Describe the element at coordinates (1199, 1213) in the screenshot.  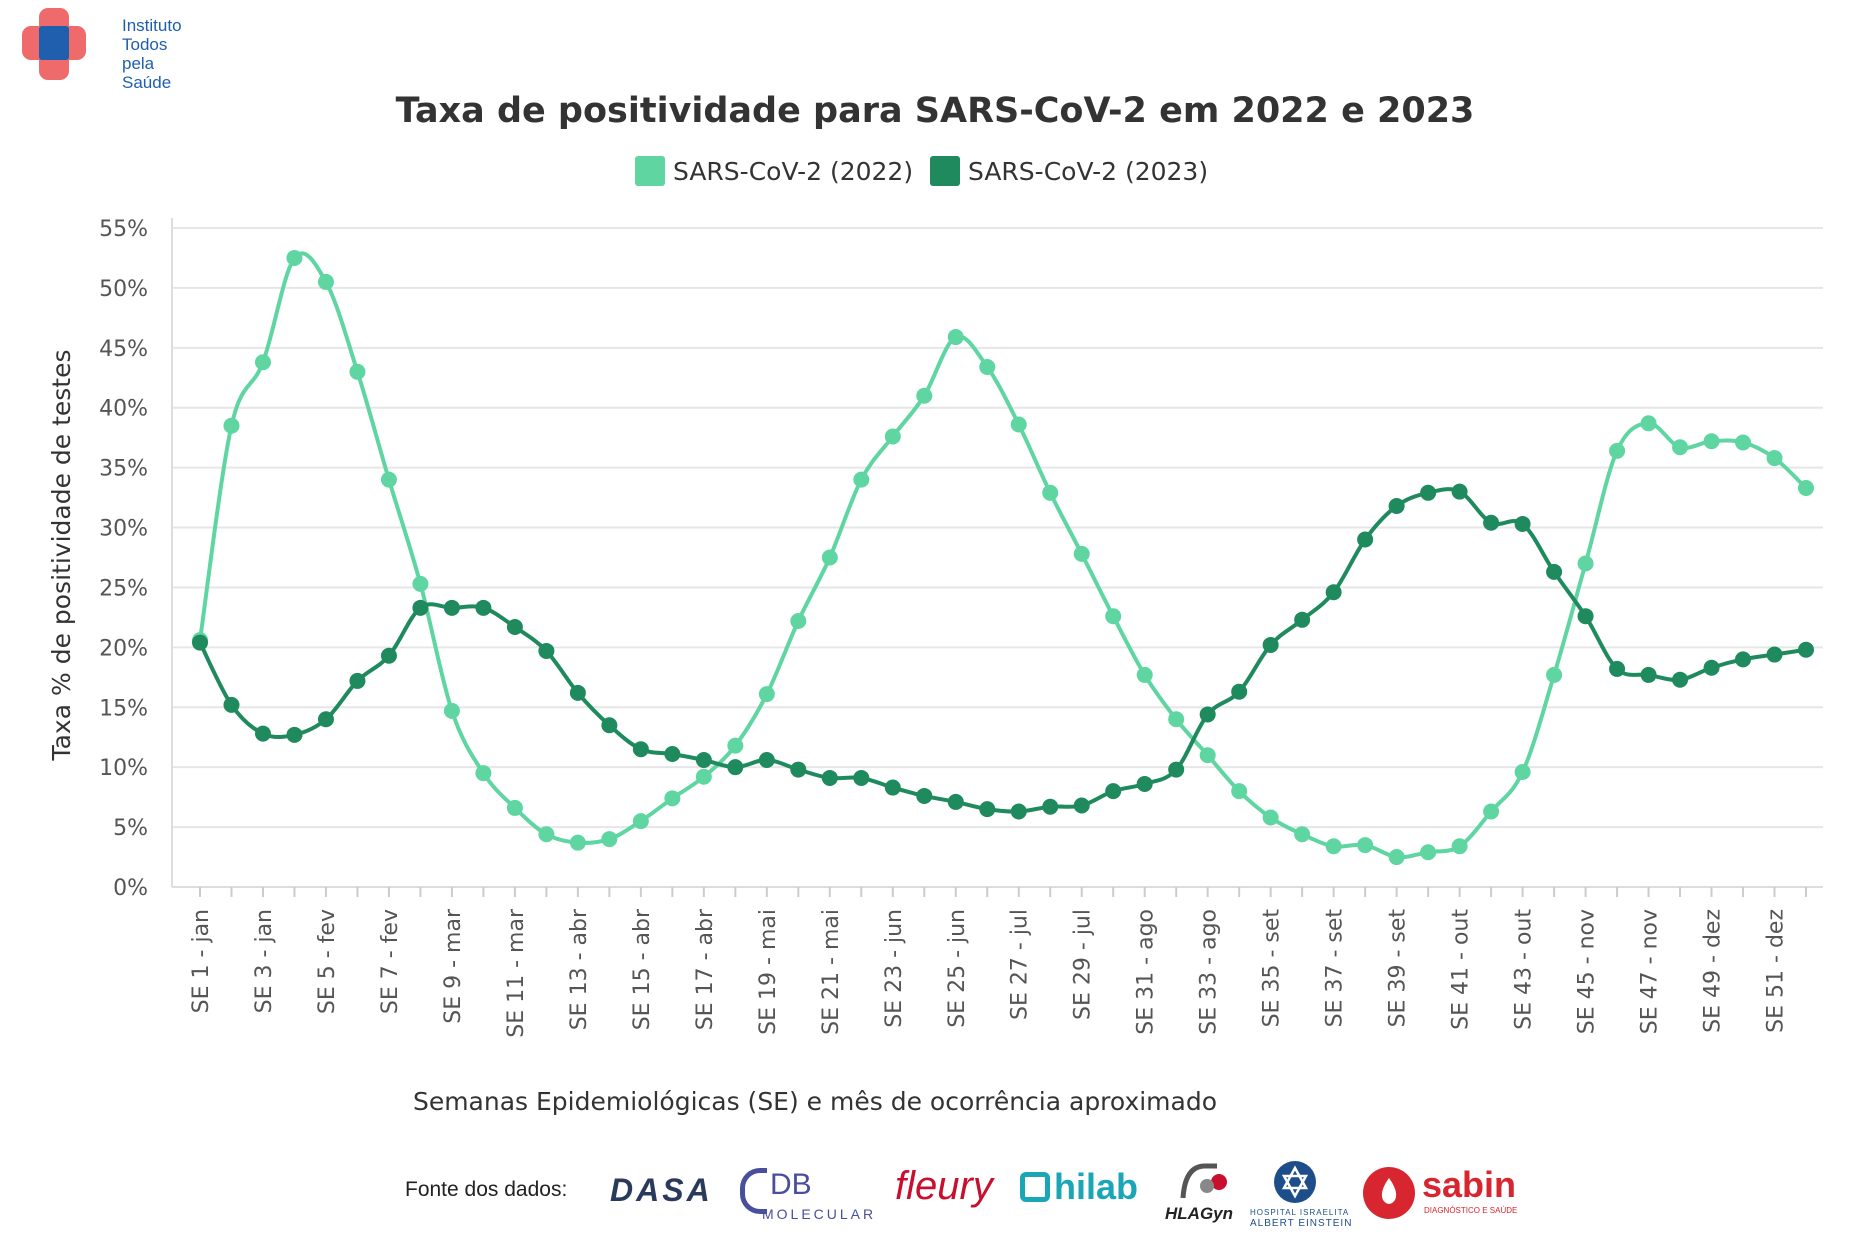
I see `hlagyn-logo-text: HLAGyn` at that location.